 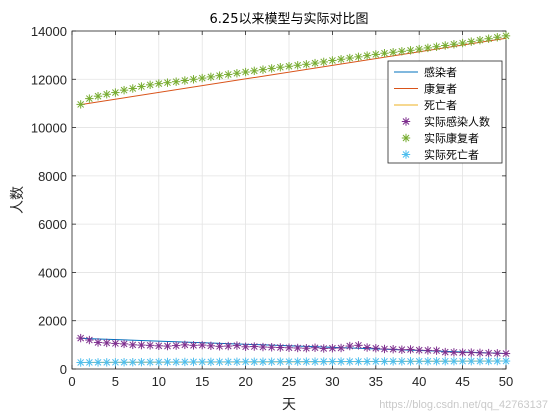 I want to click on legend-label: 康复者, so click(x=440, y=89).